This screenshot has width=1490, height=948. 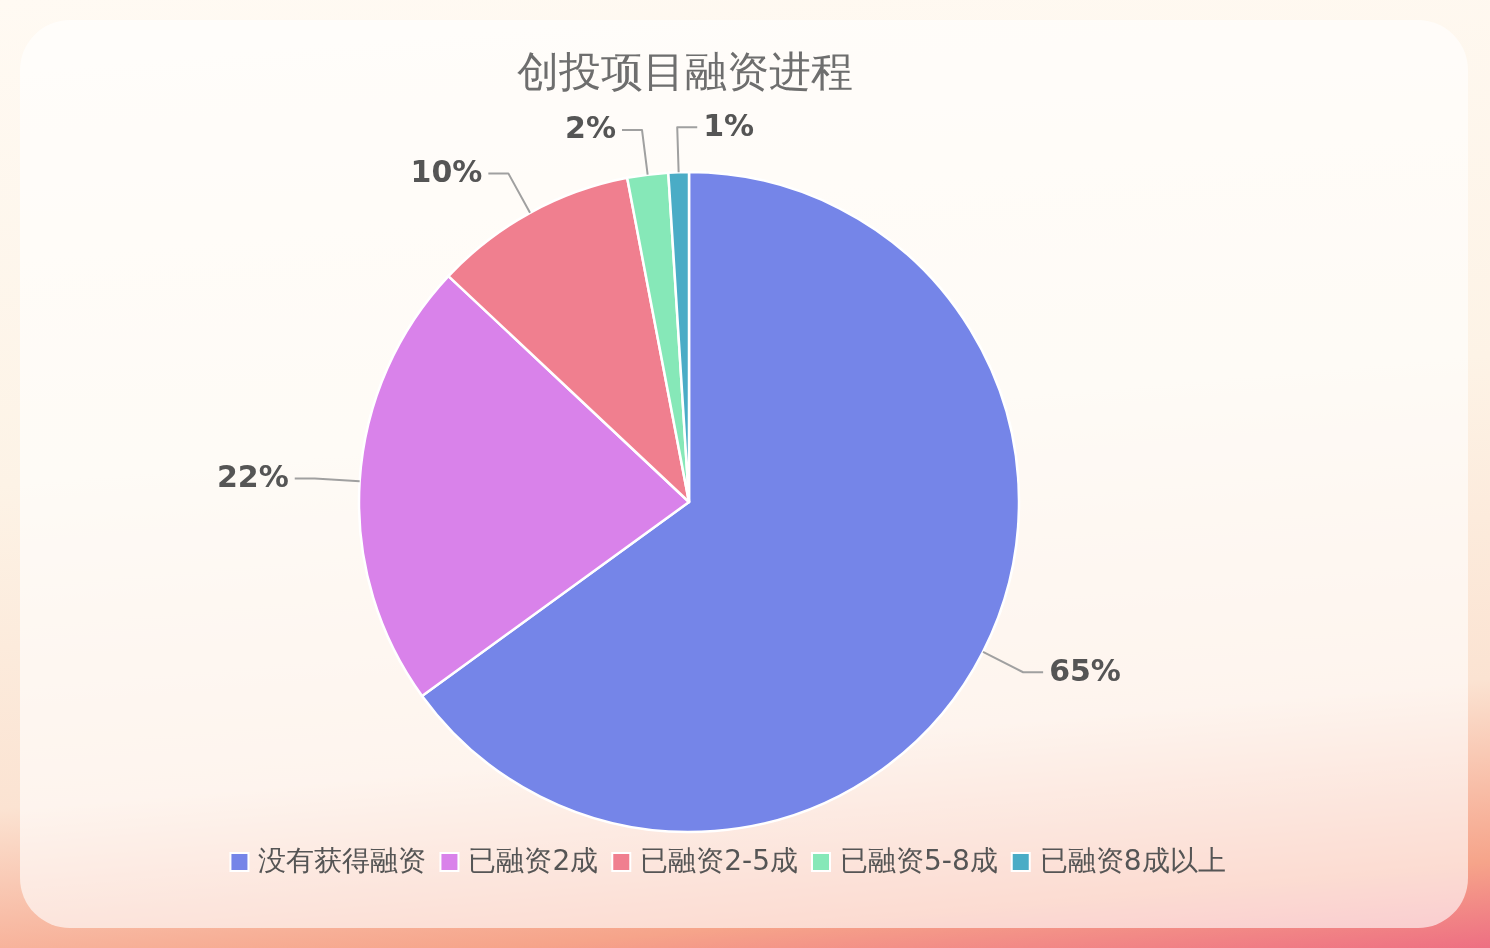 I want to click on legend-label: 没有获得融资, so click(x=342, y=860).